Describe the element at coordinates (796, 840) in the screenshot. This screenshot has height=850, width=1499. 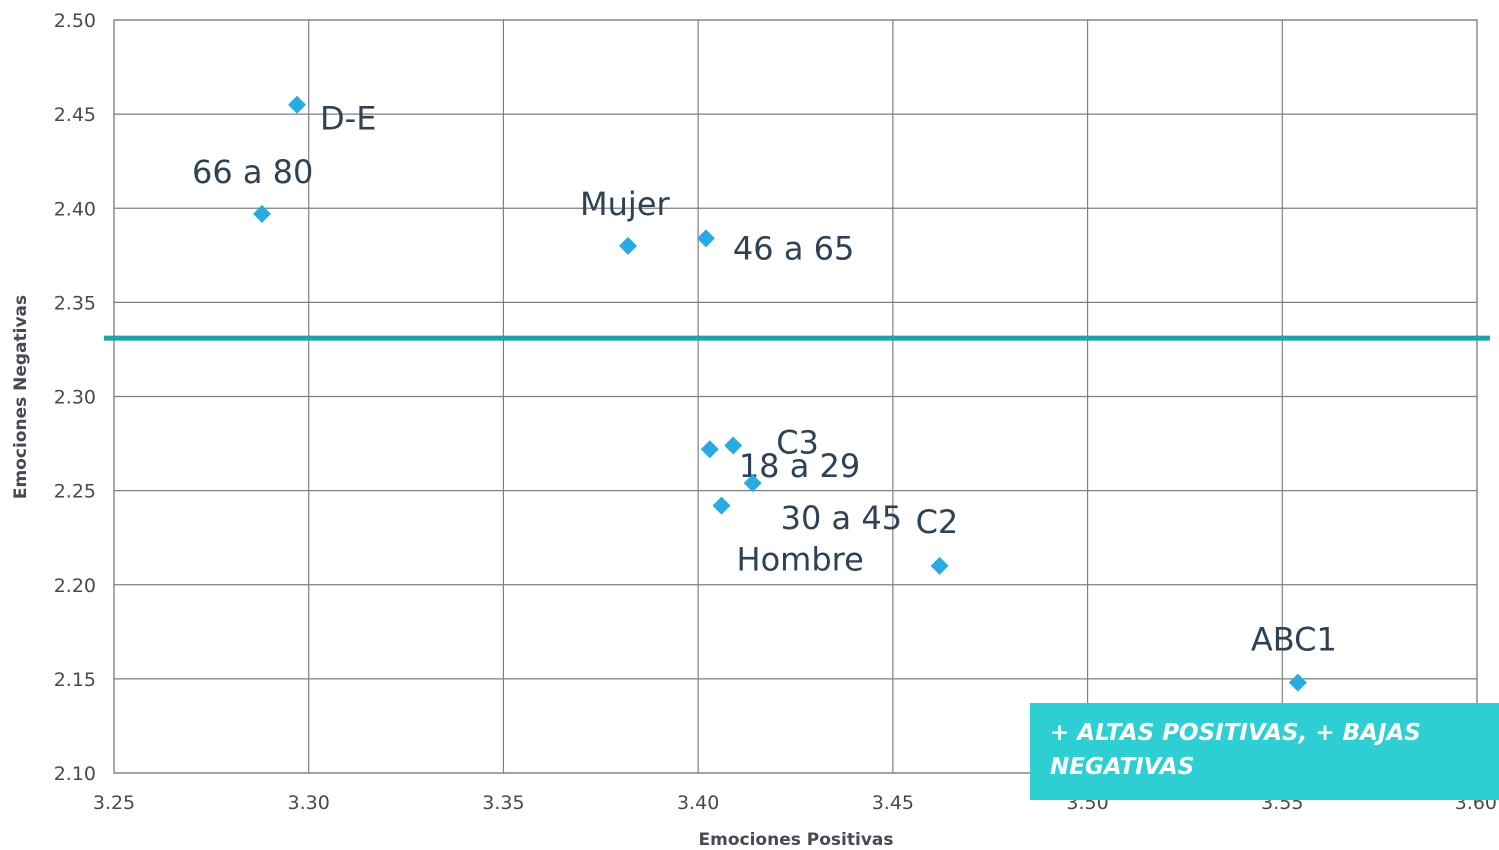
I see `x-axis-title: Emociones Positivas` at that location.